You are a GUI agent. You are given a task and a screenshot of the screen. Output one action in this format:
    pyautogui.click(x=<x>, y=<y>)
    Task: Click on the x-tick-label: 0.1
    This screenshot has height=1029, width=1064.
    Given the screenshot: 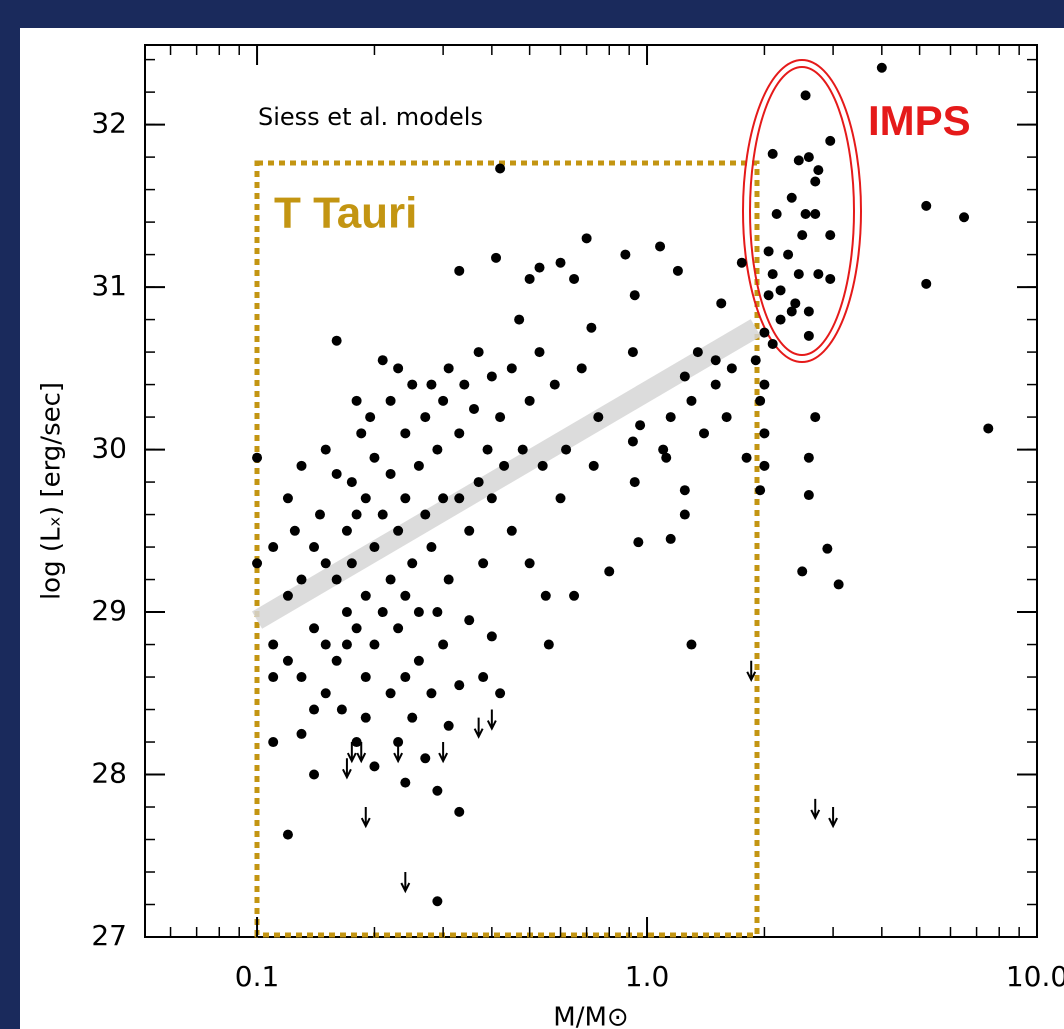 What is the action you would take?
    pyautogui.click(x=257, y=976)
    